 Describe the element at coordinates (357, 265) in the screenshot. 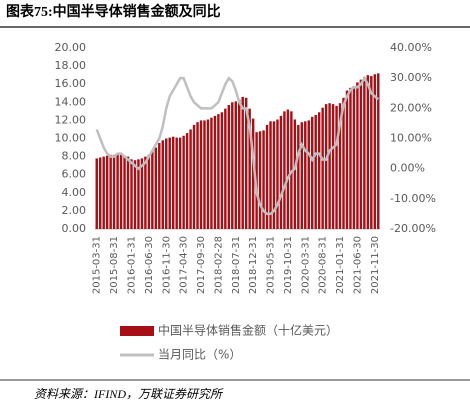

I see `x-tick-label: 2021-06-30` at that location.